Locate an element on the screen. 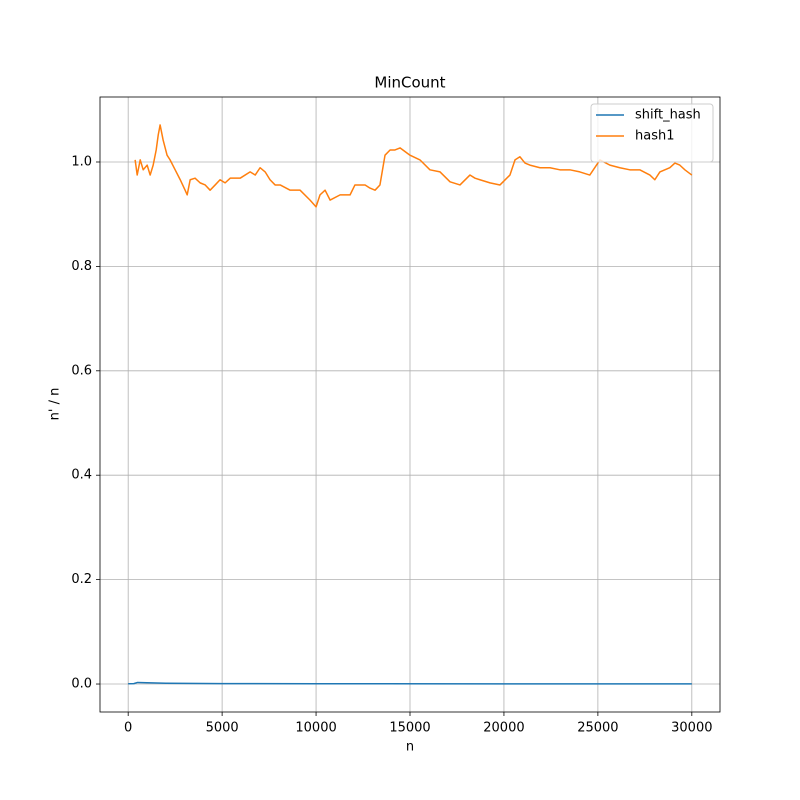 Image resolution: width=800 pixels, height=800 pixels. y-tick-label: 1.0 is located at coordinates (81, 161).